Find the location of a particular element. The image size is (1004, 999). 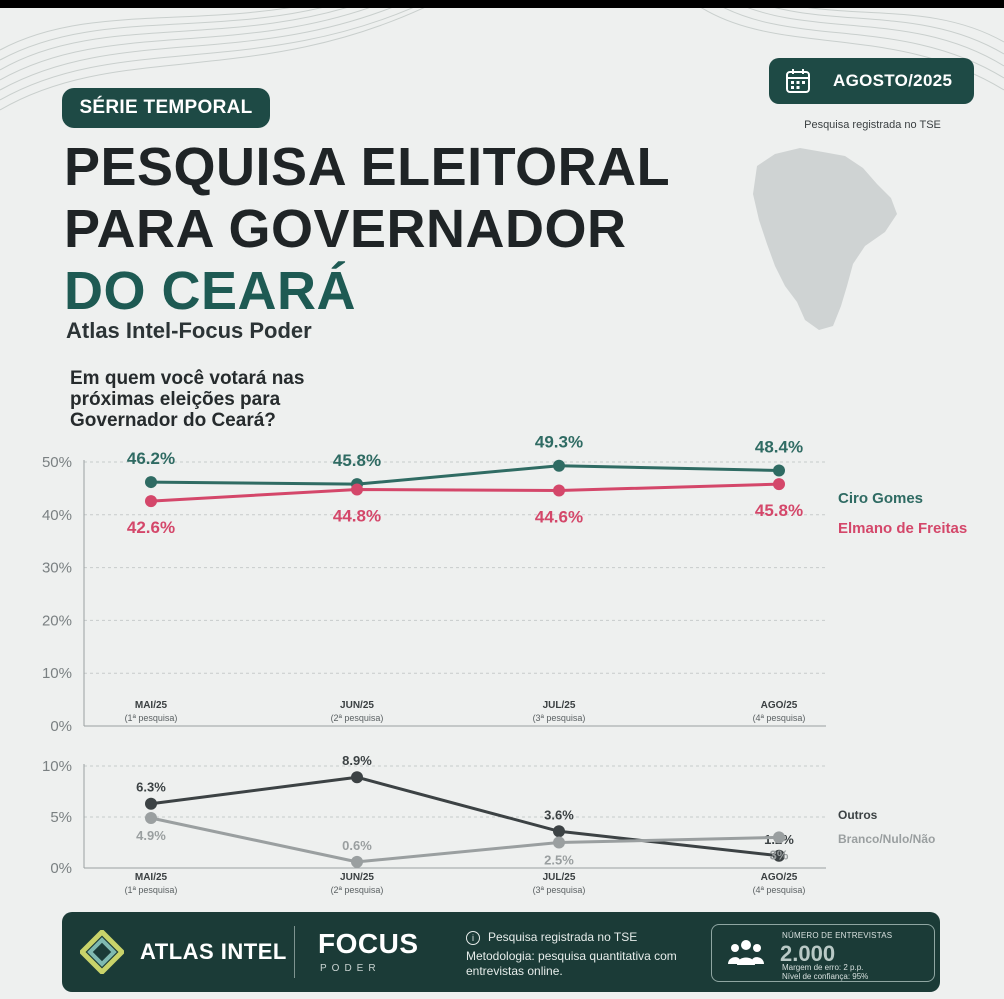

atlas-intel-brand: ATLAS INTEL is located at coordinates (213, 951).